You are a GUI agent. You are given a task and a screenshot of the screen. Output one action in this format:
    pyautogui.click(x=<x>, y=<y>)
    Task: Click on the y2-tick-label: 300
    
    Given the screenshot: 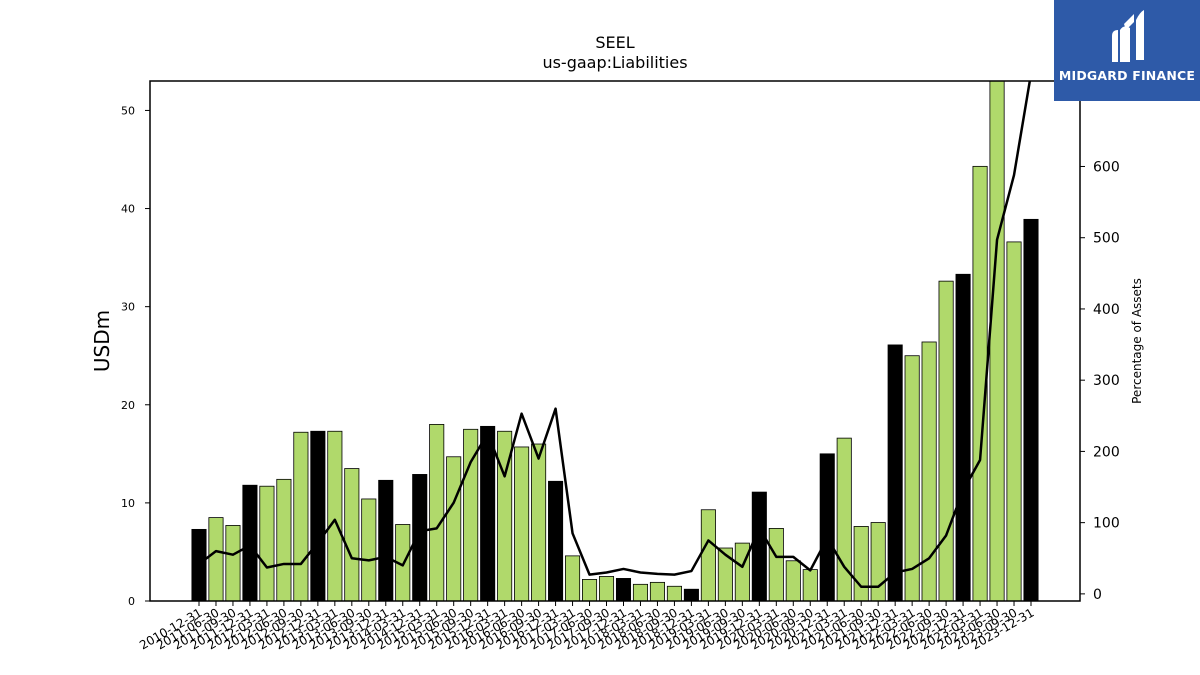 What is the action you would take?
    pyautogui.click(x=1106, y=381)
    